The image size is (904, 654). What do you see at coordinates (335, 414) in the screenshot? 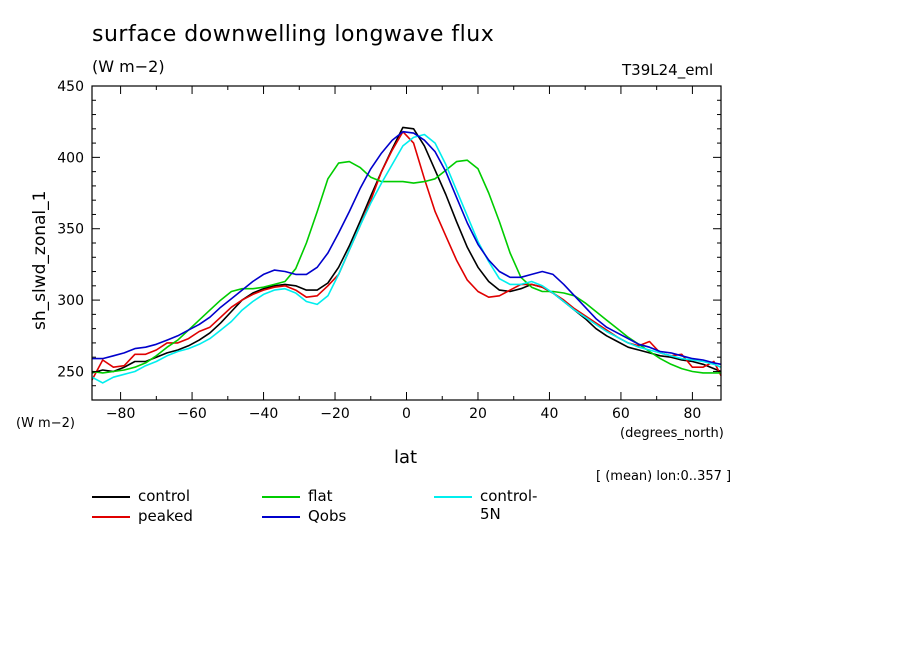
I see `x-tick-label: −20` at bounding box center [335, 414].